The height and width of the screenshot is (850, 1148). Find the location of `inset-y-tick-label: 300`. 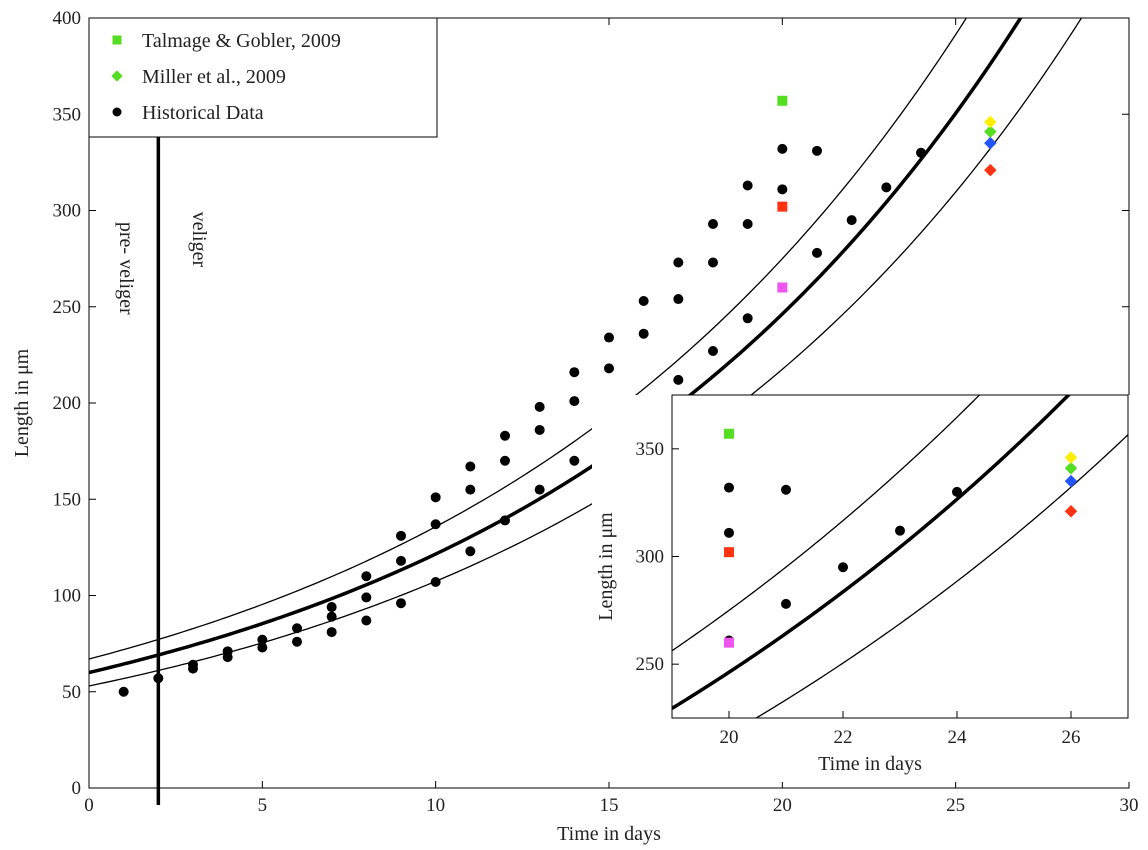

inset-y-tick-label: 300 is located at coordinates (650, 557).